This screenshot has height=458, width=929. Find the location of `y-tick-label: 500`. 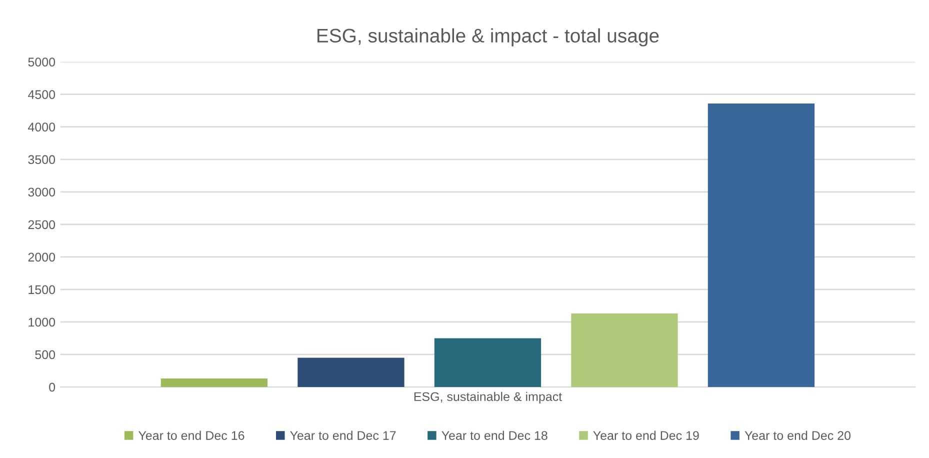

y-tick-label: 500 is located at coordinates (45, 355).